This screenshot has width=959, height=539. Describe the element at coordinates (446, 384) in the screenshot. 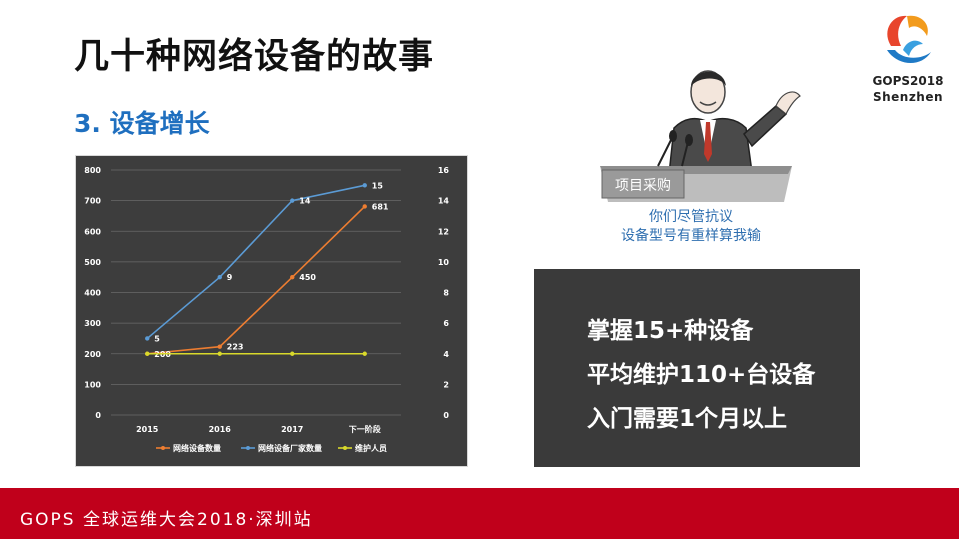

I see `right-axis-tick-label: 2` at that location.